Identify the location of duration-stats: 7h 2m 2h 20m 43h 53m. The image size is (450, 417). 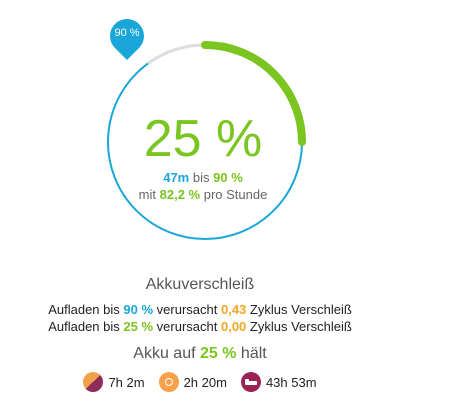
(200, 382).